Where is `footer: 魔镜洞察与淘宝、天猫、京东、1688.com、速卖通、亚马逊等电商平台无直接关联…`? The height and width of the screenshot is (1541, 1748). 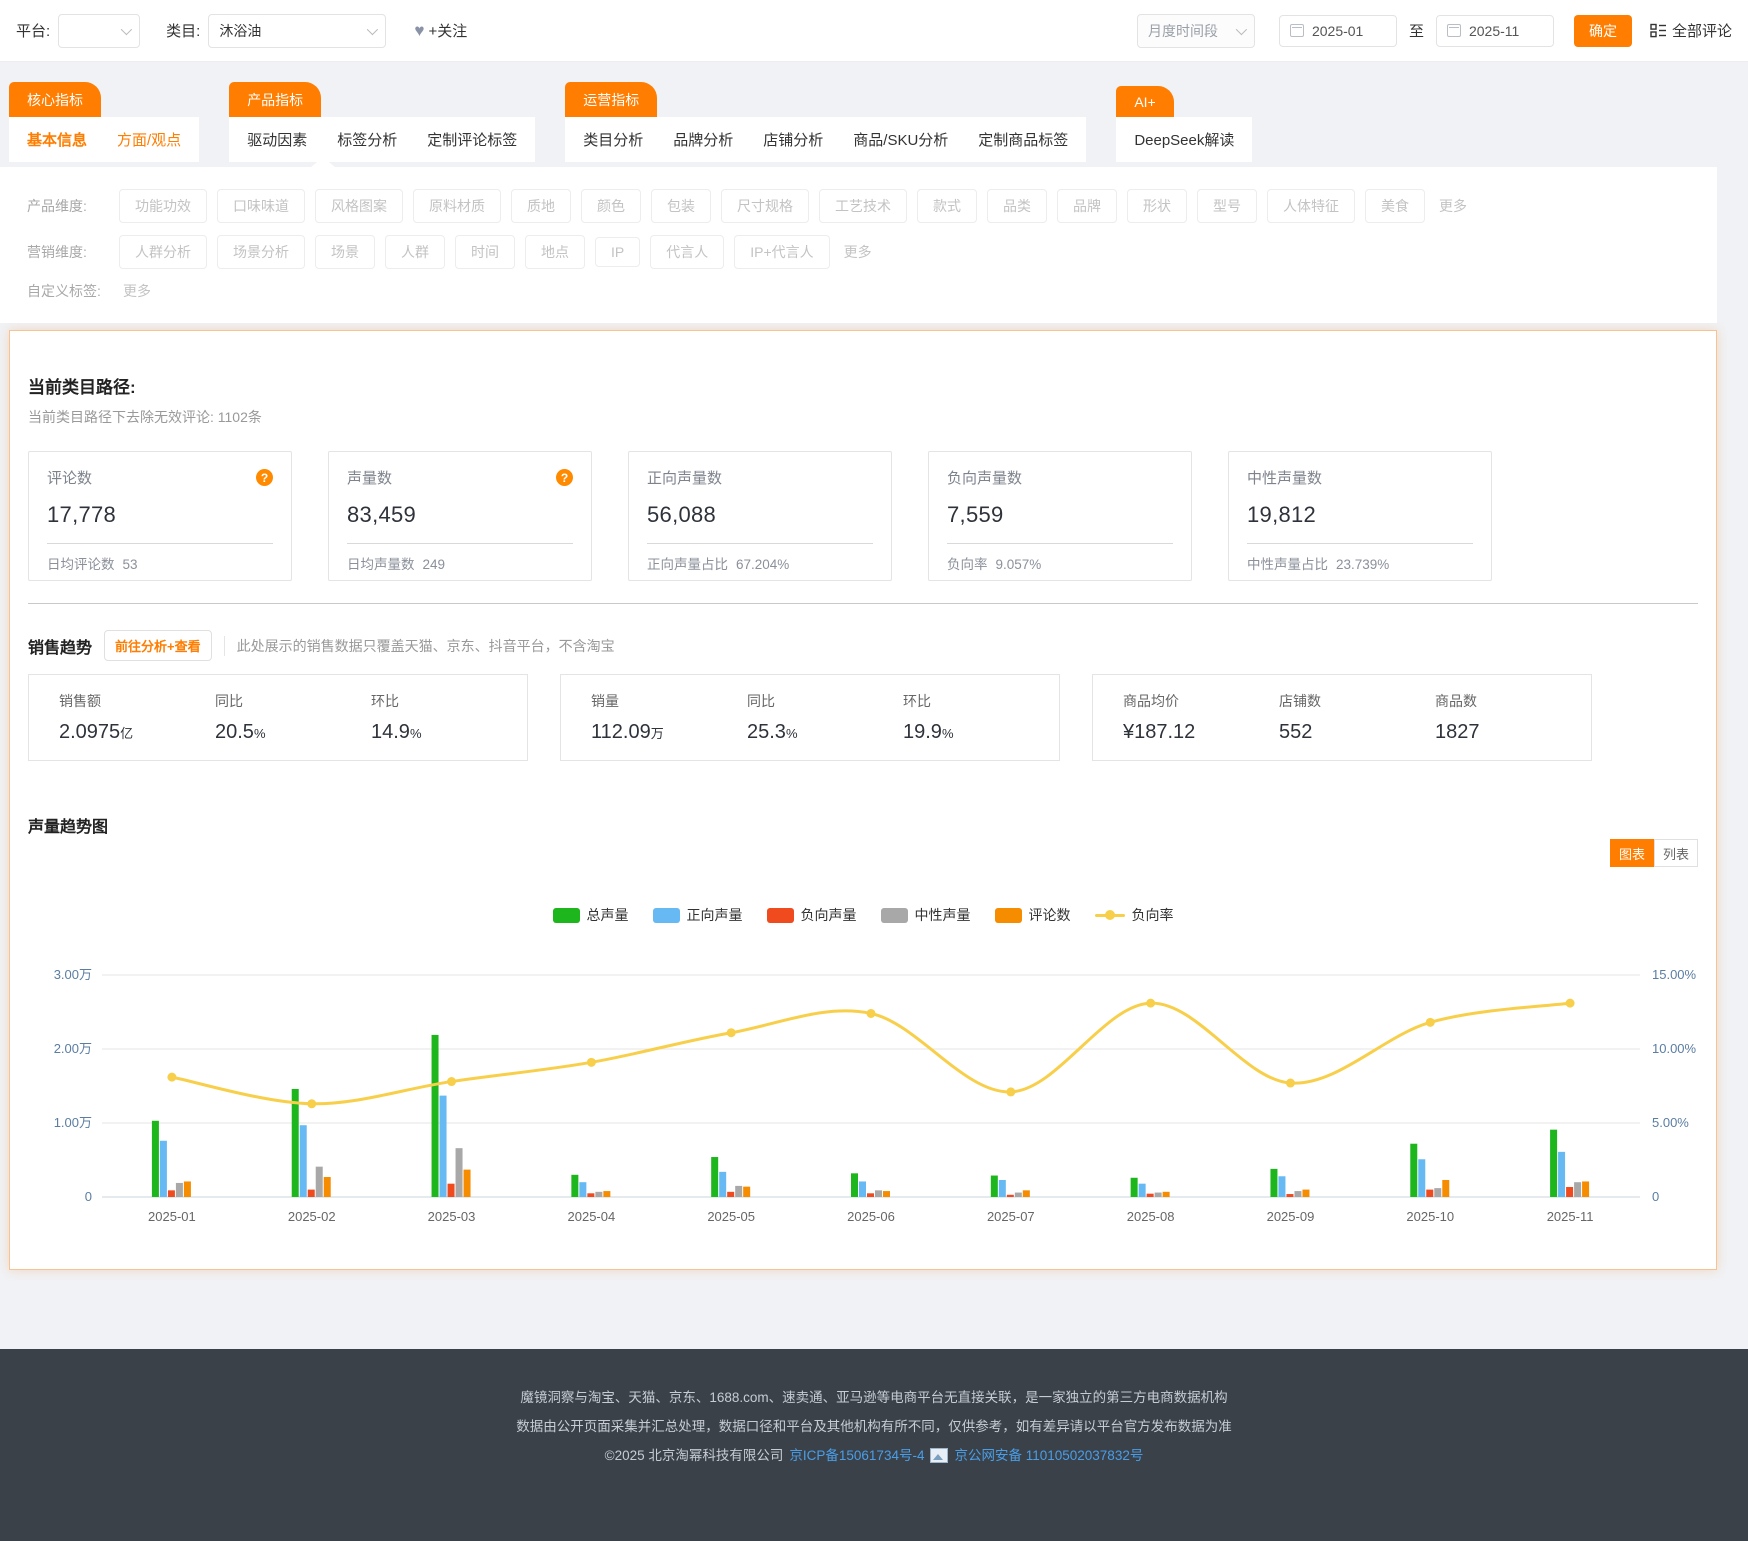 footer: 魔镜洞察与淘宝、天猫、京东、1688.com、速卖通、亚马逊等电商平台无直接关联… is located at coordinates (874, 1445).